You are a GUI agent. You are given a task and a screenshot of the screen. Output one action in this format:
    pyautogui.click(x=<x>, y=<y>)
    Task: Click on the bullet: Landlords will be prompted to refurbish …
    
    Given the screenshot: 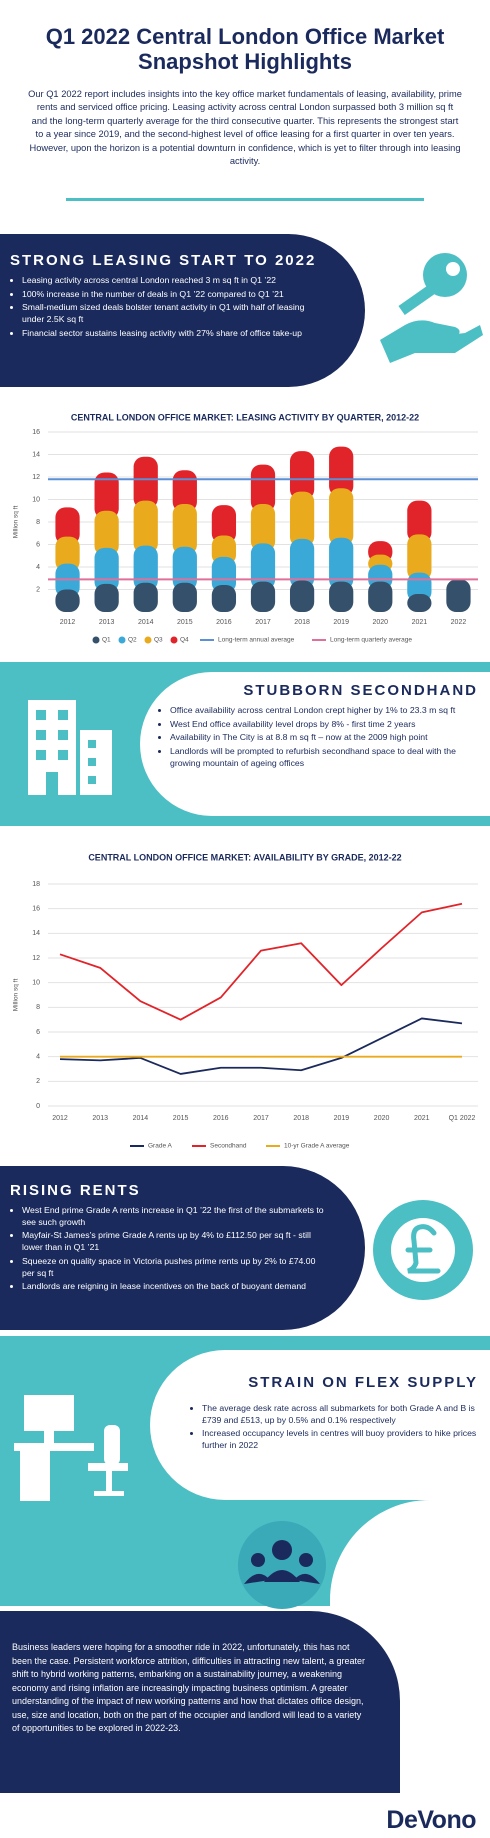 What is the action you would take?
    pyautogui.click(x=324, y=757)
    